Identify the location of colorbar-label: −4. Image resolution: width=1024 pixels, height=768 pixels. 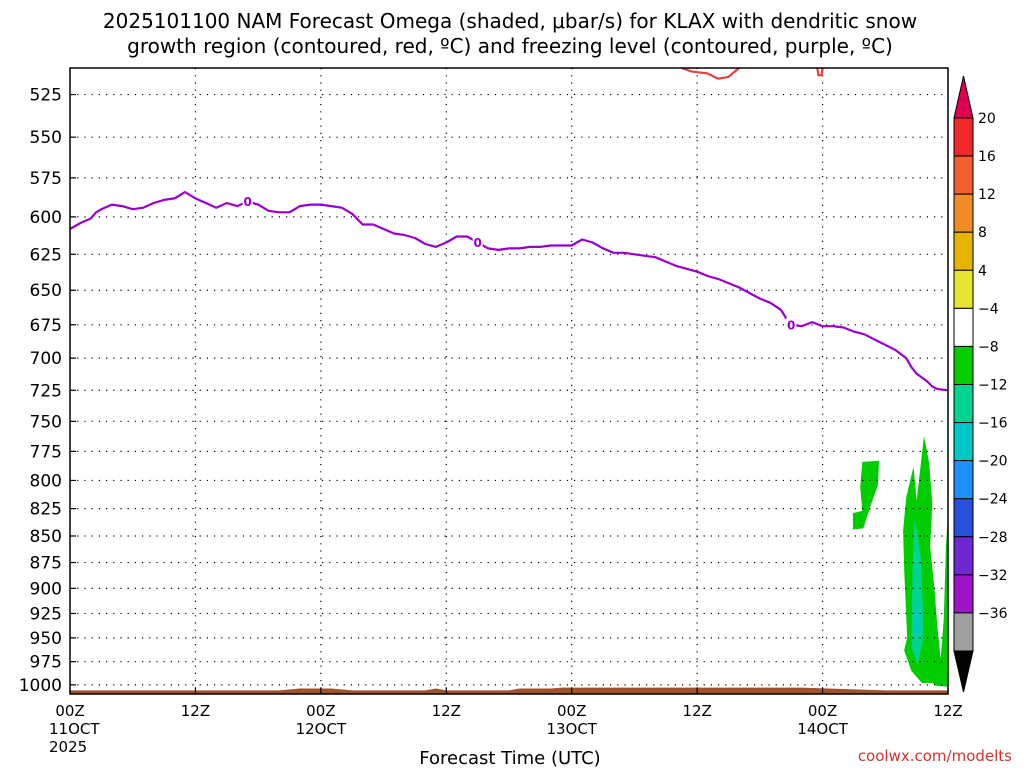
(988, 309).